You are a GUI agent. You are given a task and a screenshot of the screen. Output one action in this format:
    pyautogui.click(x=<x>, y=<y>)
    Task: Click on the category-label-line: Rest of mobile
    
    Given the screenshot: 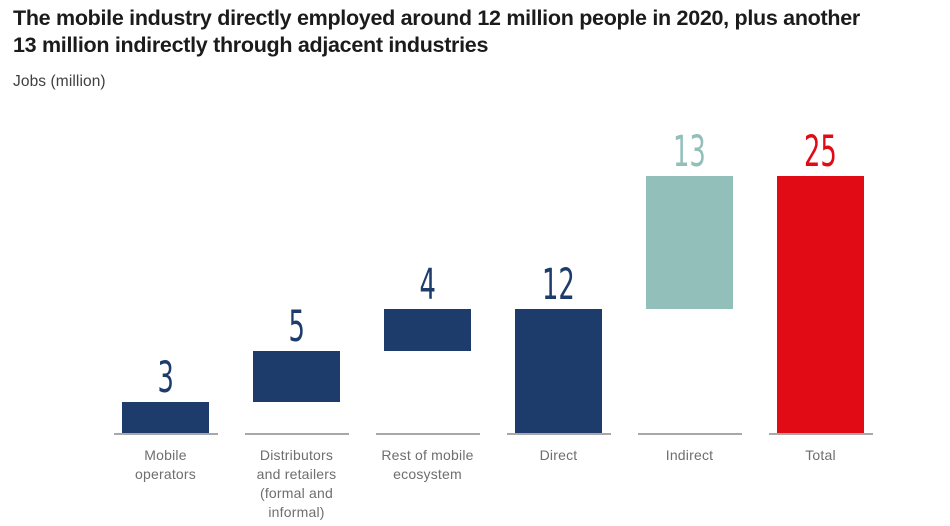 What is the action you would take?
    pyautogui.click(x=427, y=455)
    